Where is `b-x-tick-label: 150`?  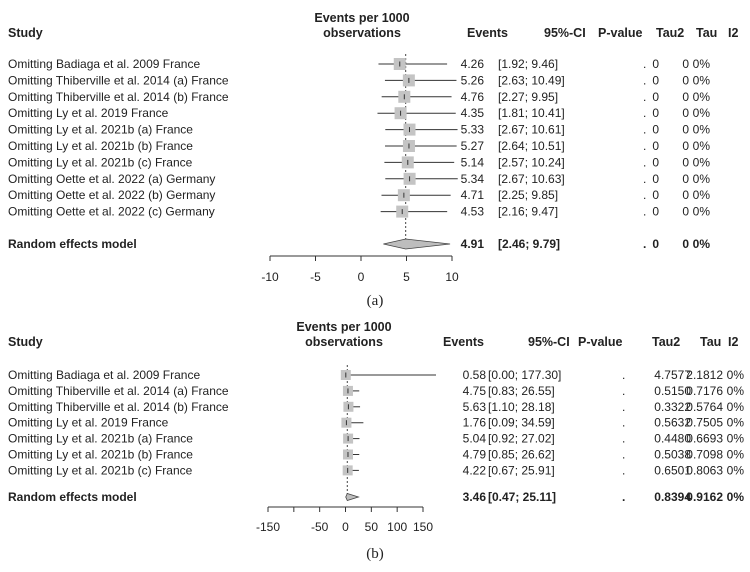 b-x-tick-label: 150 is located at coordinates (423, 527).